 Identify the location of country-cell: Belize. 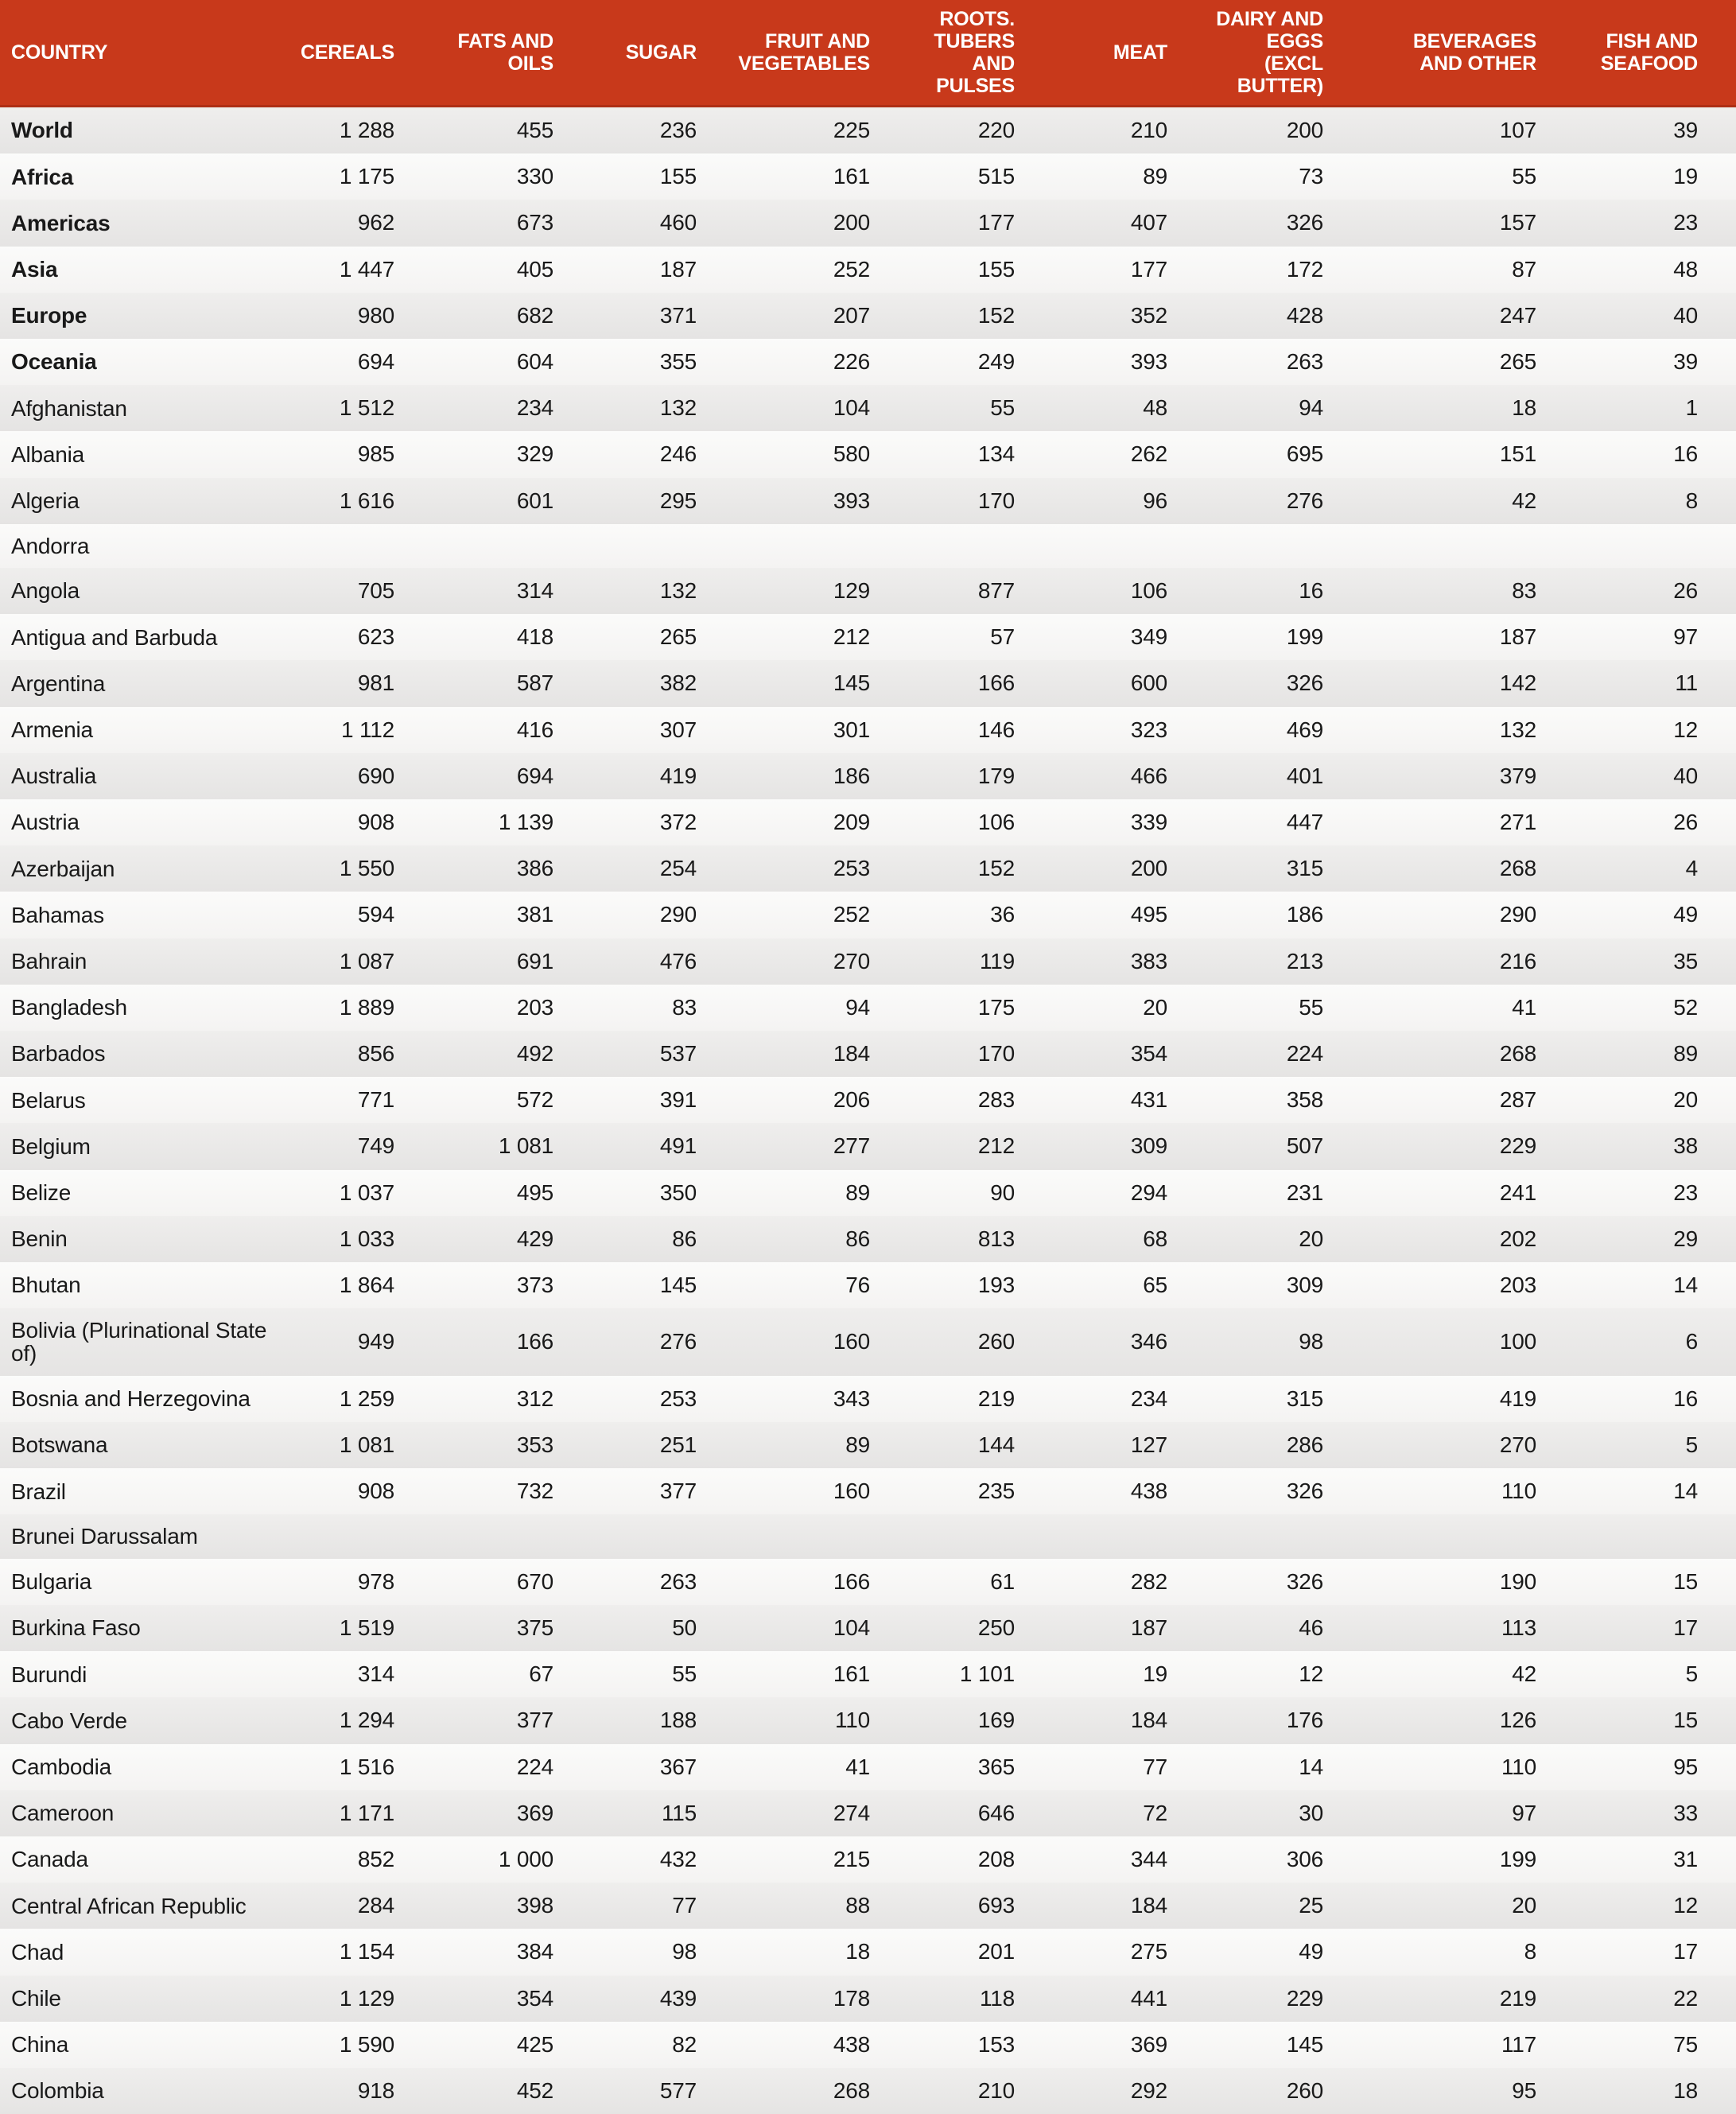
(143, 1193).